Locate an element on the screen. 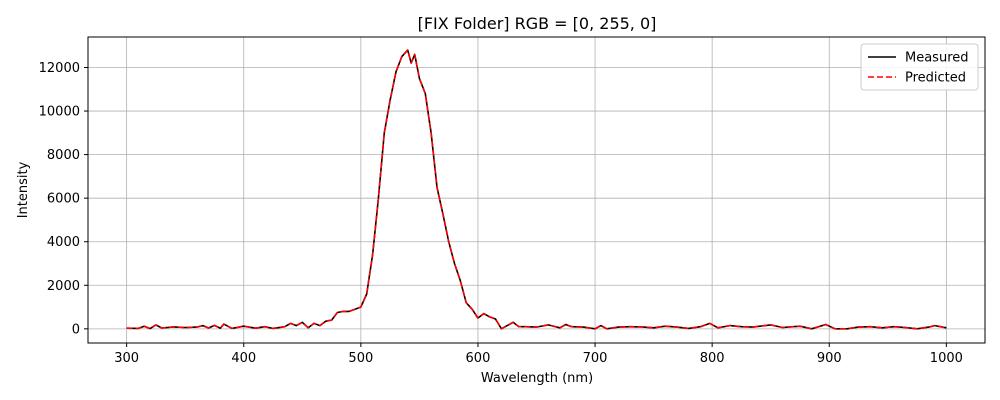 The width and height of the screenshot is (1000, 400). x-tick-label: 900 is located at coordinates (829, 358).